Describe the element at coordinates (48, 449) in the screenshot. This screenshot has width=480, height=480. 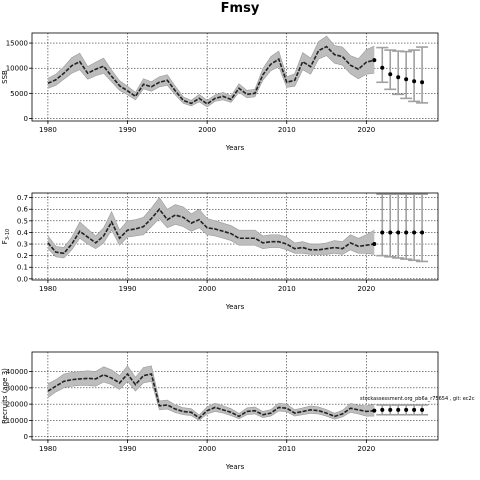
I see `recruits-xtick-label: 1980` at that location.